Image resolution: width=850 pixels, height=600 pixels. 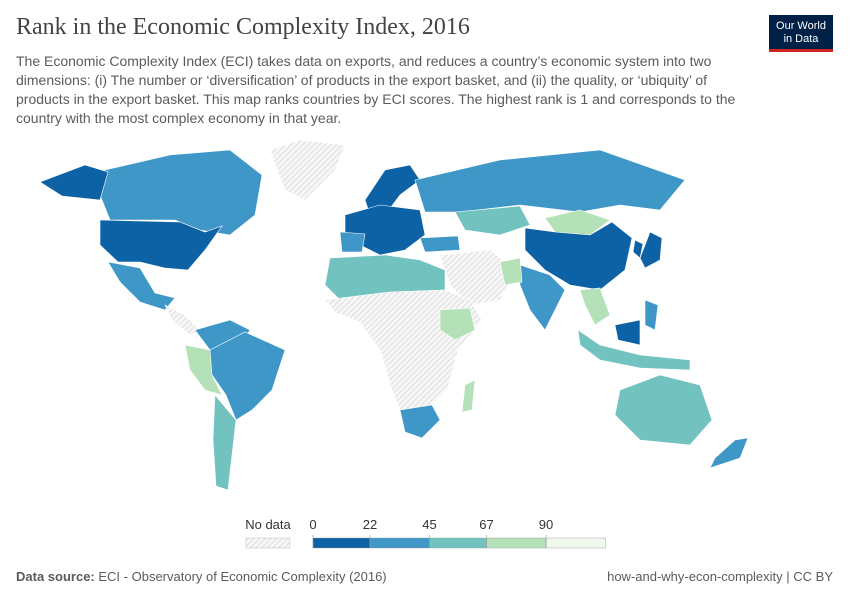 What do you see at coordinates (425, 533) in the screenshot?
I see `legend: No data 0 22 45 67 90` at bounding box center [425, 533].